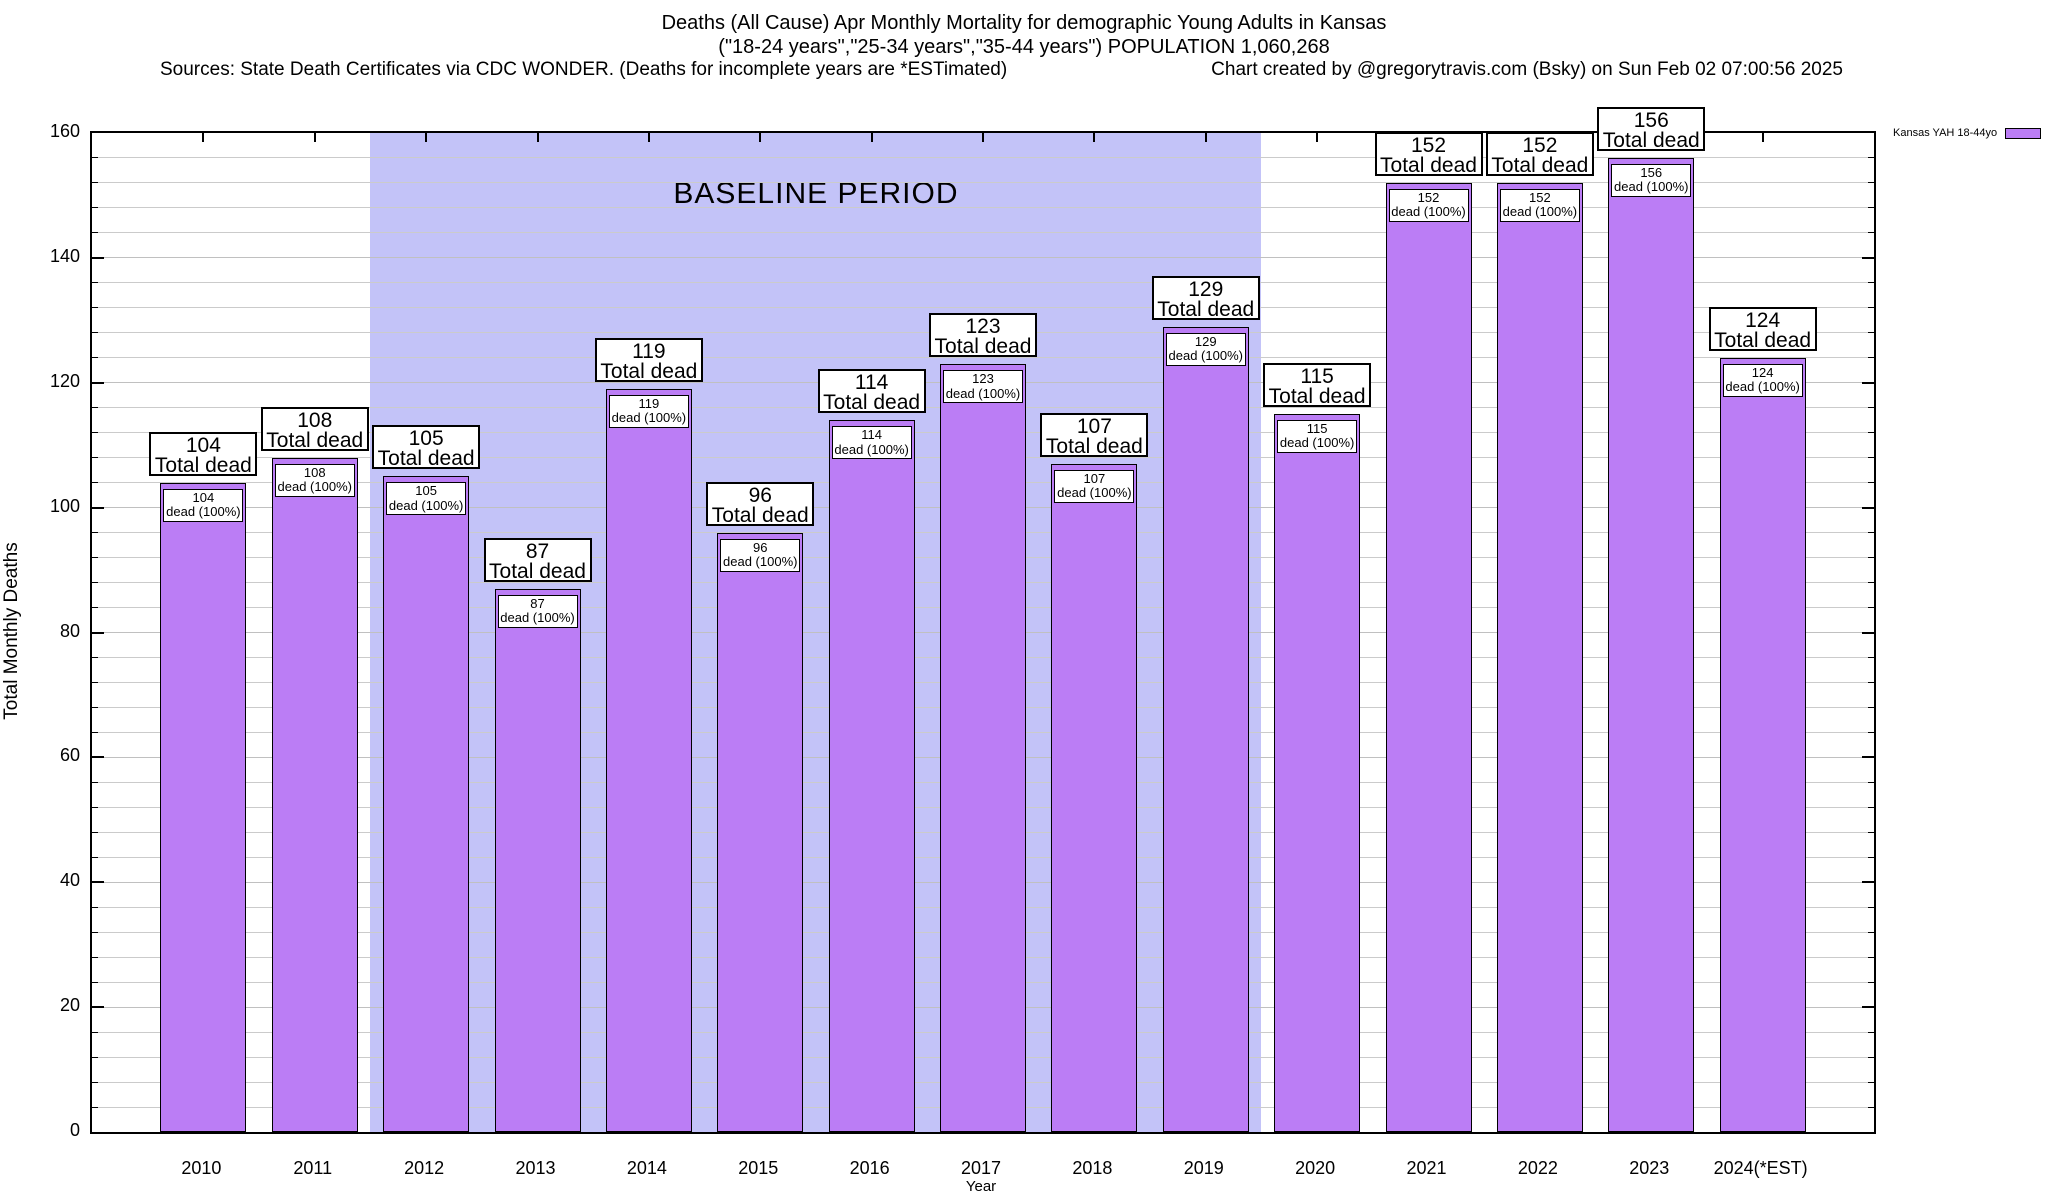 The width and height of the screenshot is (2048, 1200). What do you see at coordinates (648, 359) in the screenshot?
I see `bar-total-label-2014: 119 Total dead` at bounding box center [648, 359].